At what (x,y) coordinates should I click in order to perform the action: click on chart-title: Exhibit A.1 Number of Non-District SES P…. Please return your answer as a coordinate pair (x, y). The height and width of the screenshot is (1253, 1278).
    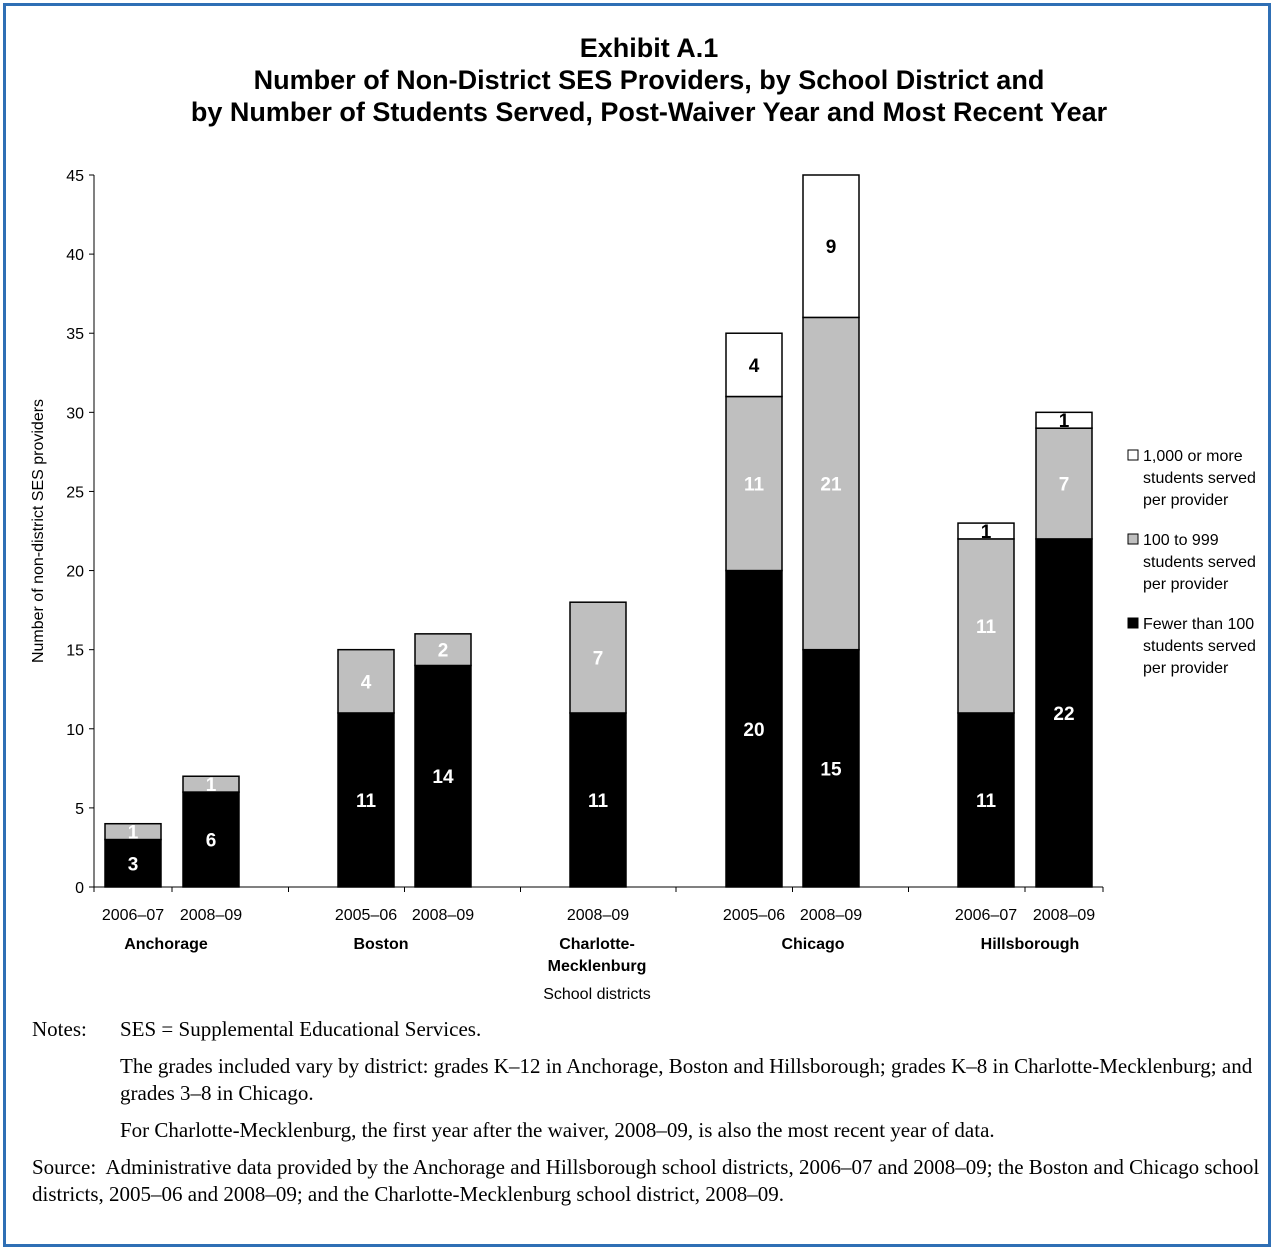
    Looking at the image, I should click on (639, 80).